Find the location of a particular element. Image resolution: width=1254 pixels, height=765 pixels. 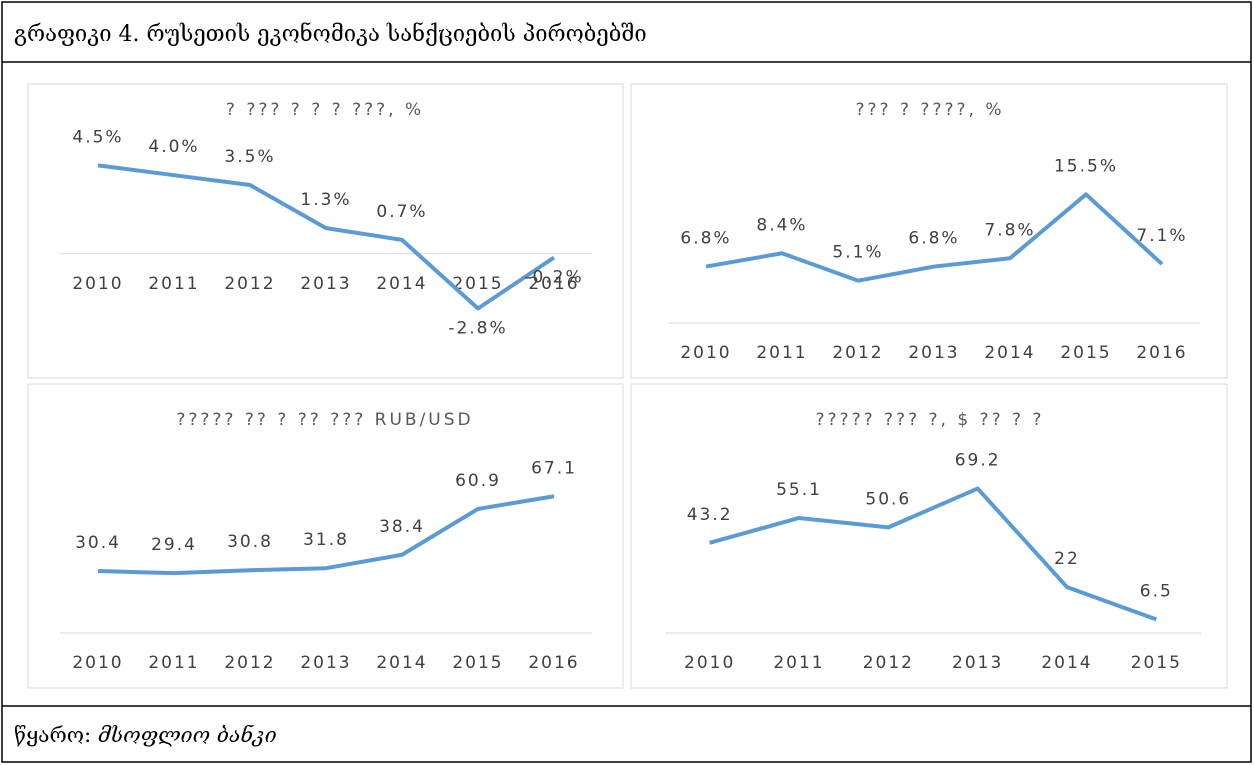

data-label: 1.3% is located at coordinates (325, 200).